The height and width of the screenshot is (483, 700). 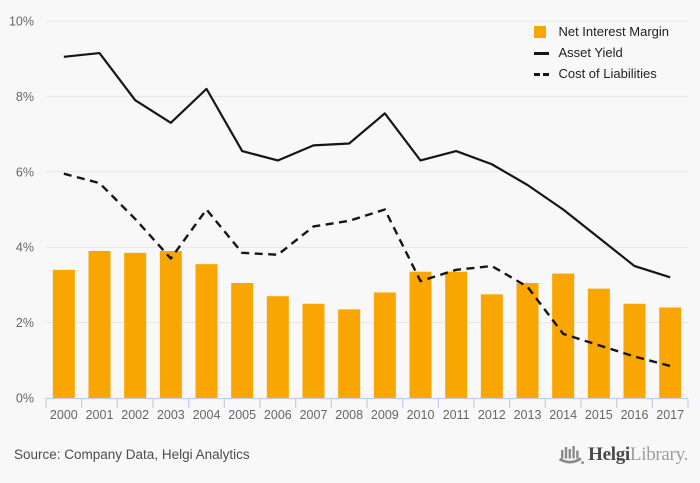 I want to click on y-tick-label: 0%, so click(x=25, y=399).